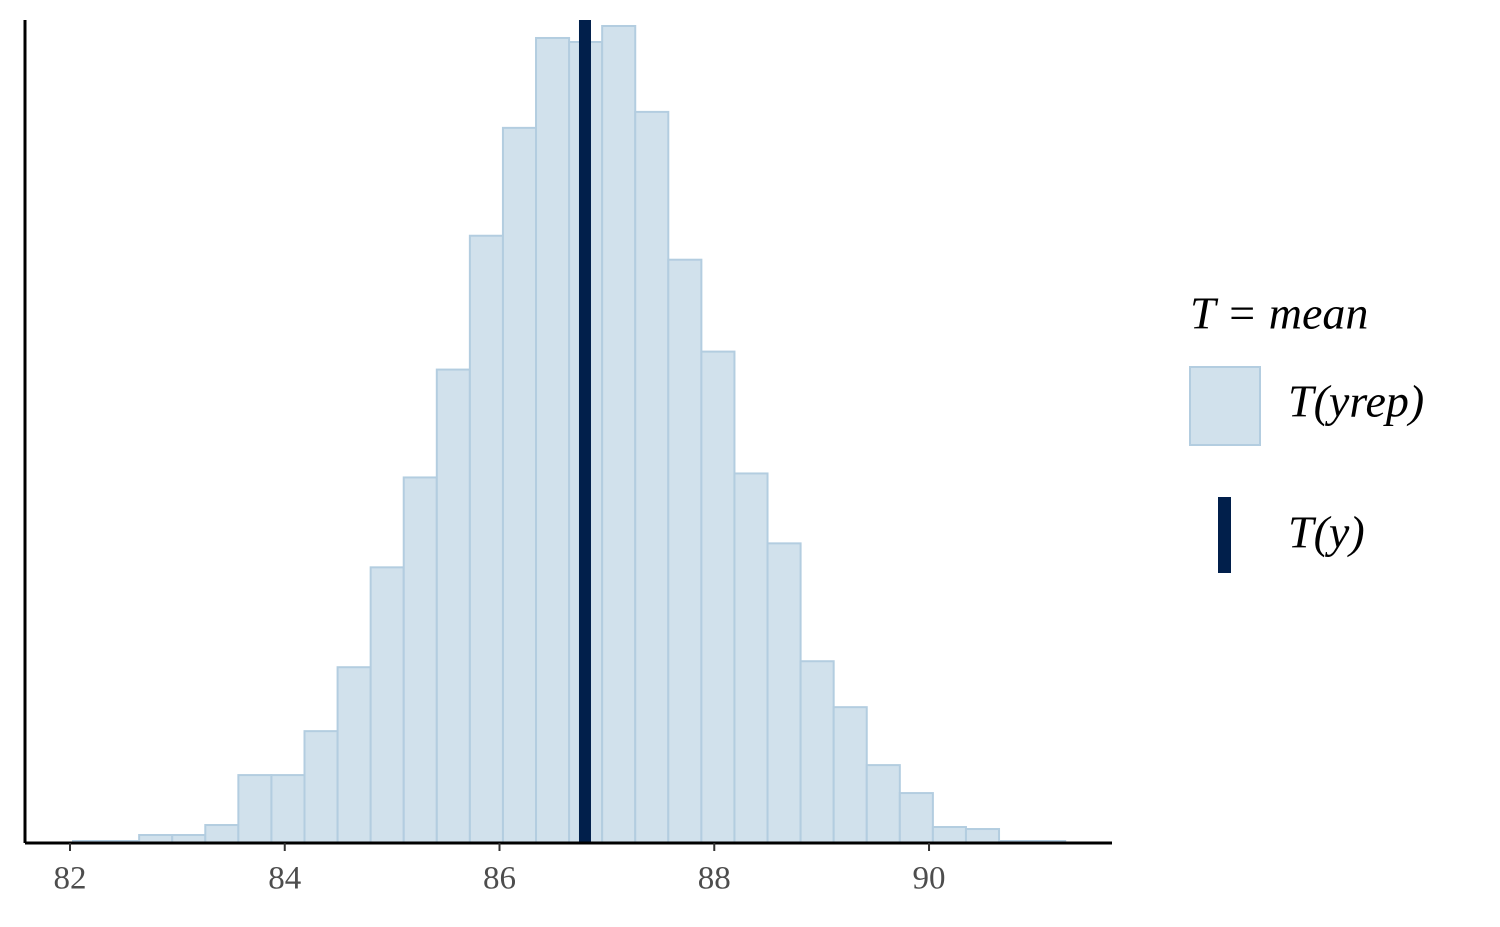 The image size is (1500, 927). Describe the element at coordinates (284, 879) in the screenshot. I see `x-tick-label: 84` at that location.